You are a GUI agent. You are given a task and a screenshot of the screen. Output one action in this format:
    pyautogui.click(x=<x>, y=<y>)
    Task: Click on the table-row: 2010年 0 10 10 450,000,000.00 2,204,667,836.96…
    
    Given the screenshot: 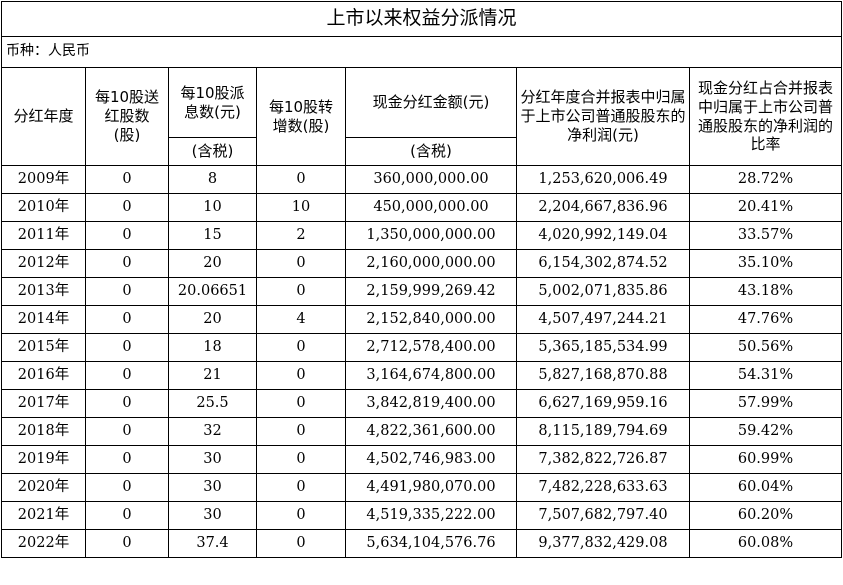 What is the action you would take?
    pyautogui.click(x=421, y=207)
    